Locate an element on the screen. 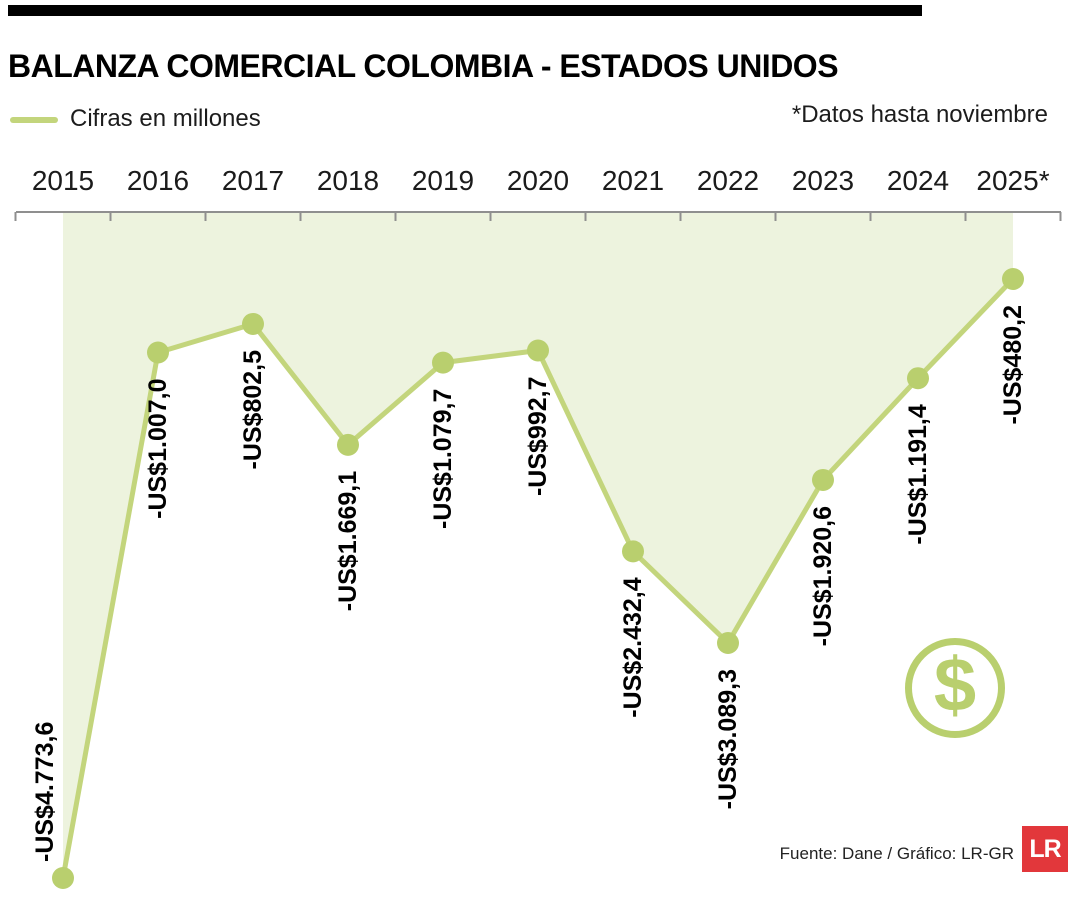  year-label: 2020 is located at coordinates (538, 180).